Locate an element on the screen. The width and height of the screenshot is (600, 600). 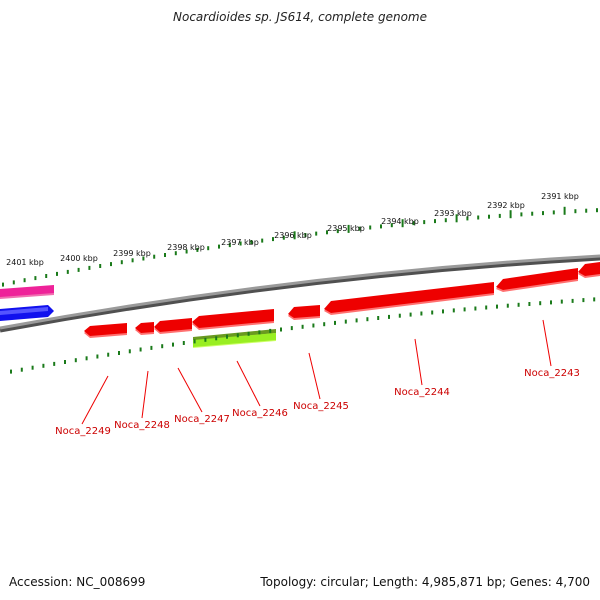
map-title: Nocardioides sp. JS614, complete genome is located at coordinates (300, 17).